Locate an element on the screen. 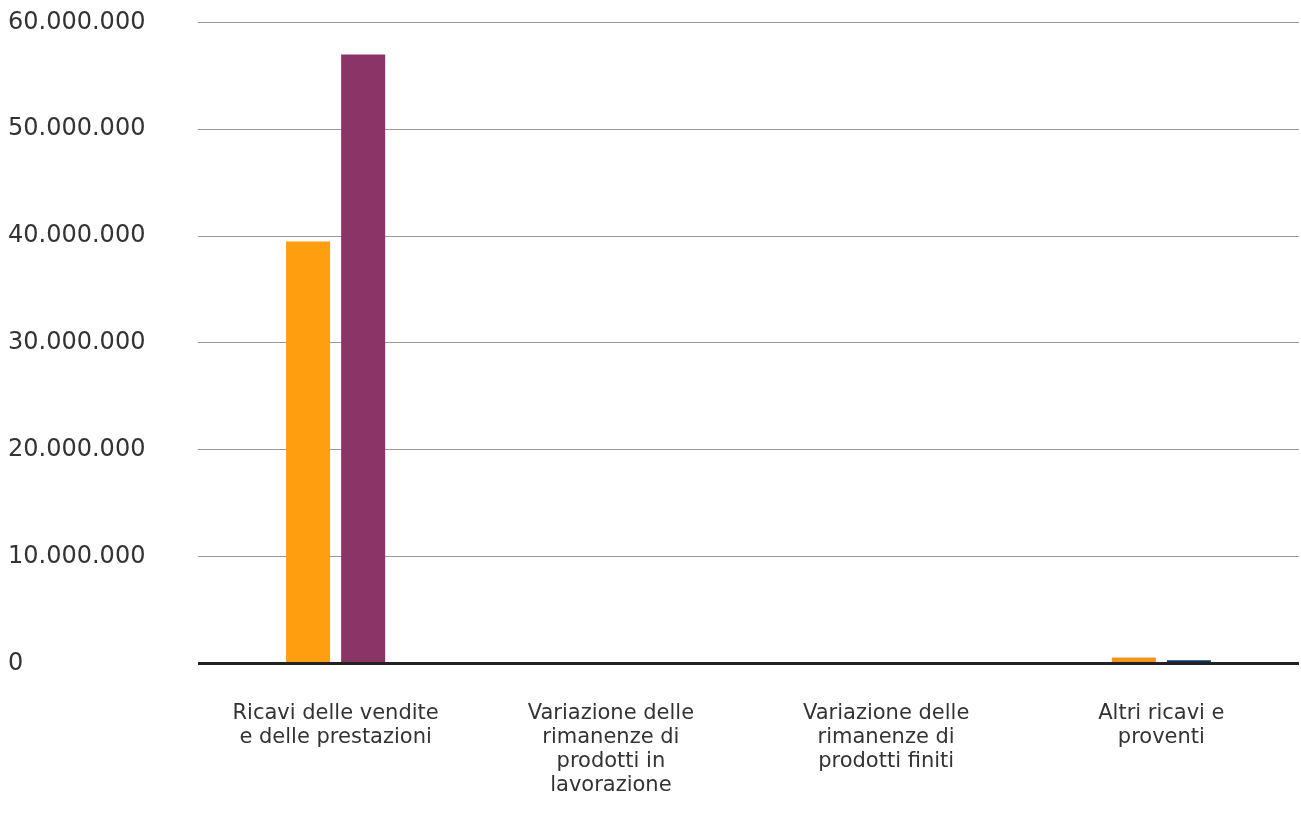 Image resolution: width=1301 pixels, height=836 pixels. y-tick-label: 40.000.000 is located at coordinates (77, 234).